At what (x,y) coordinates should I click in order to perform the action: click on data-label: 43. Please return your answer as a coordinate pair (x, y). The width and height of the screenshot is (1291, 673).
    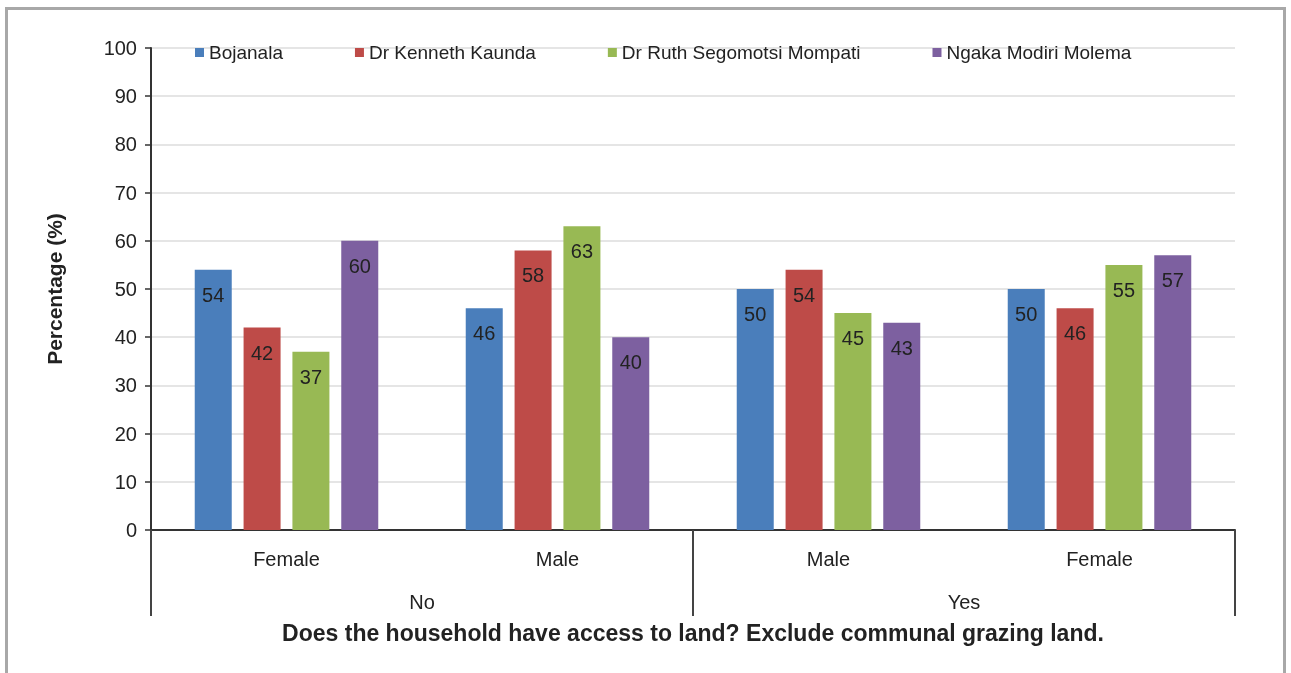
    Looking at the image, I should click on (901, 347).